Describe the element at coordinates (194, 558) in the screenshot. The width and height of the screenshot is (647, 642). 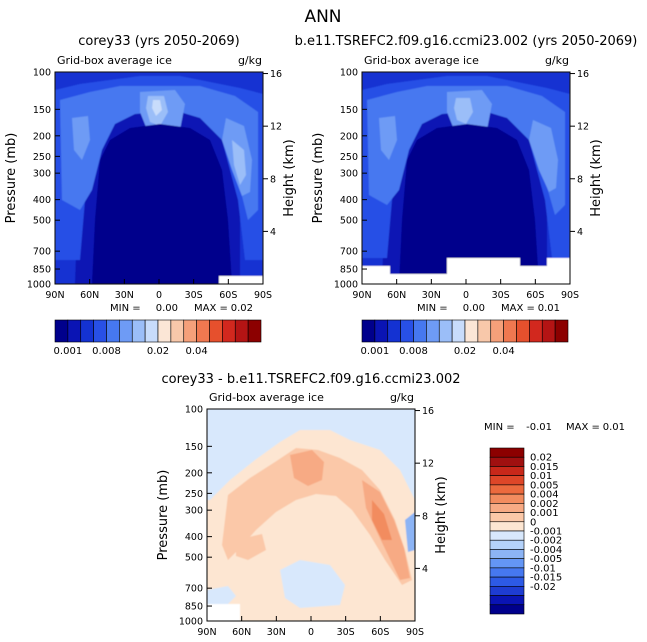
I see `y-tick-label: 500` at that location.